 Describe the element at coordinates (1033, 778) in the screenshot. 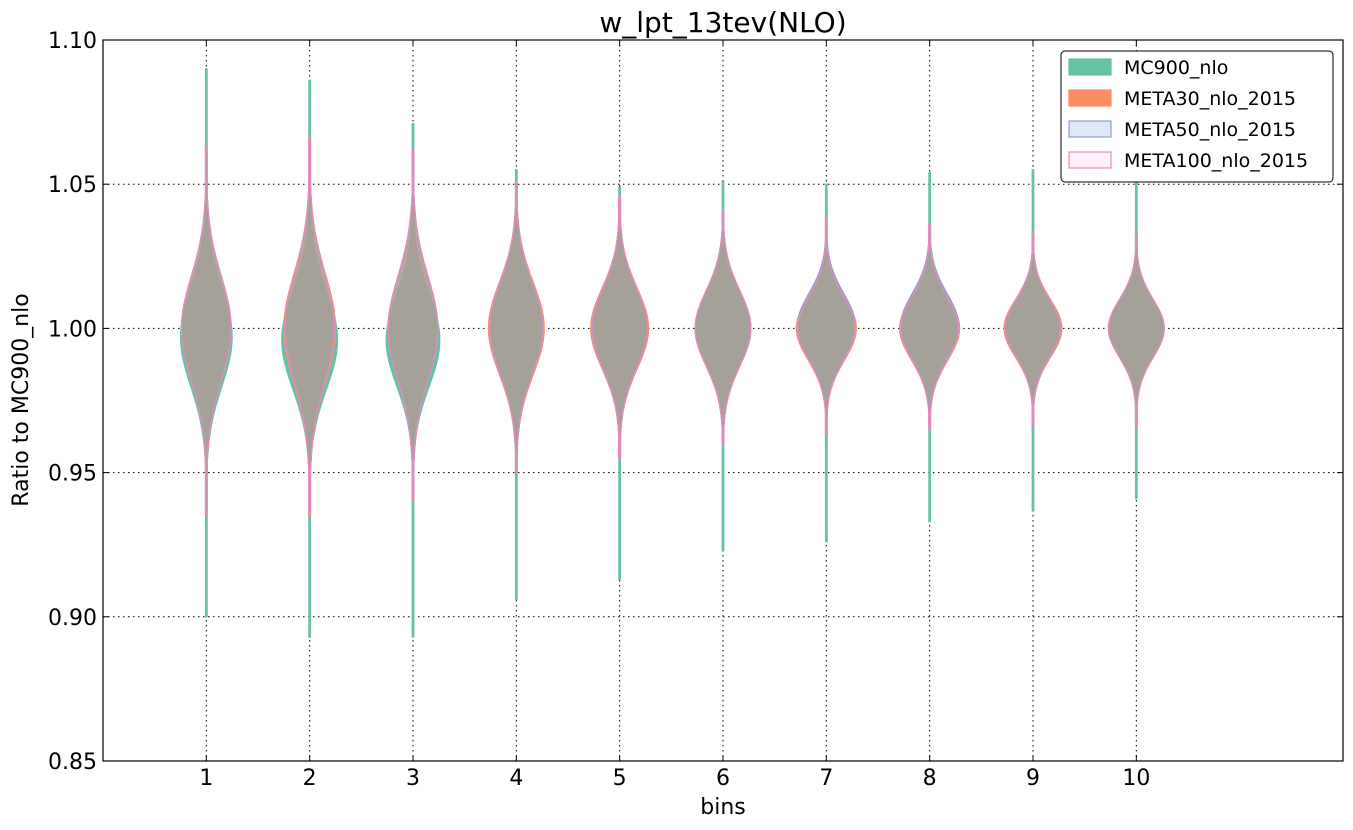

I see `x-tick-label: 9` at that location.